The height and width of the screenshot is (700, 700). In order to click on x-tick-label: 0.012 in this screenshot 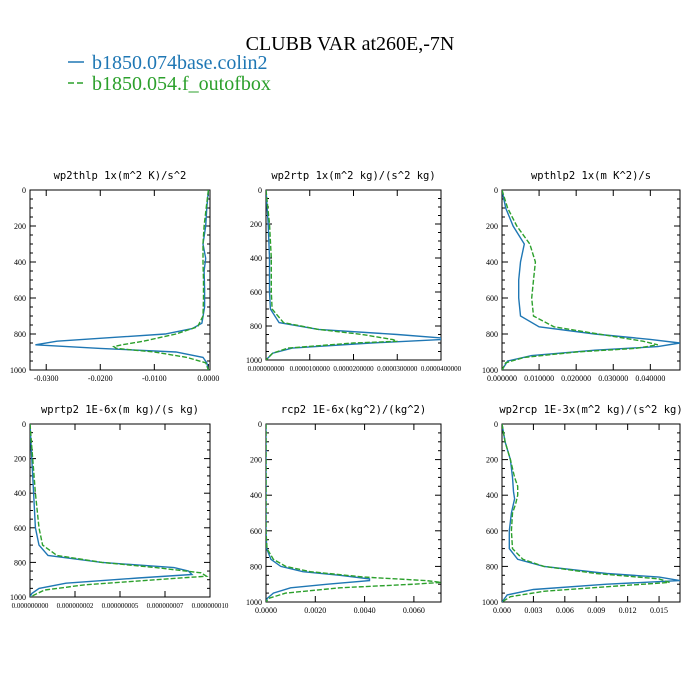, I will do `click(628, 610)`.